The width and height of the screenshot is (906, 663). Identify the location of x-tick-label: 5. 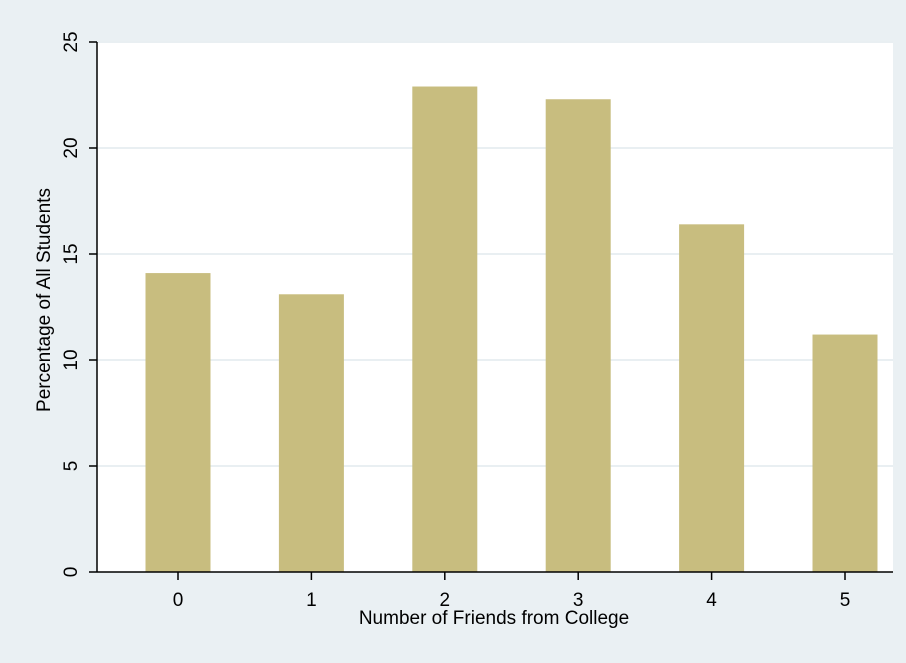
(845, 600).